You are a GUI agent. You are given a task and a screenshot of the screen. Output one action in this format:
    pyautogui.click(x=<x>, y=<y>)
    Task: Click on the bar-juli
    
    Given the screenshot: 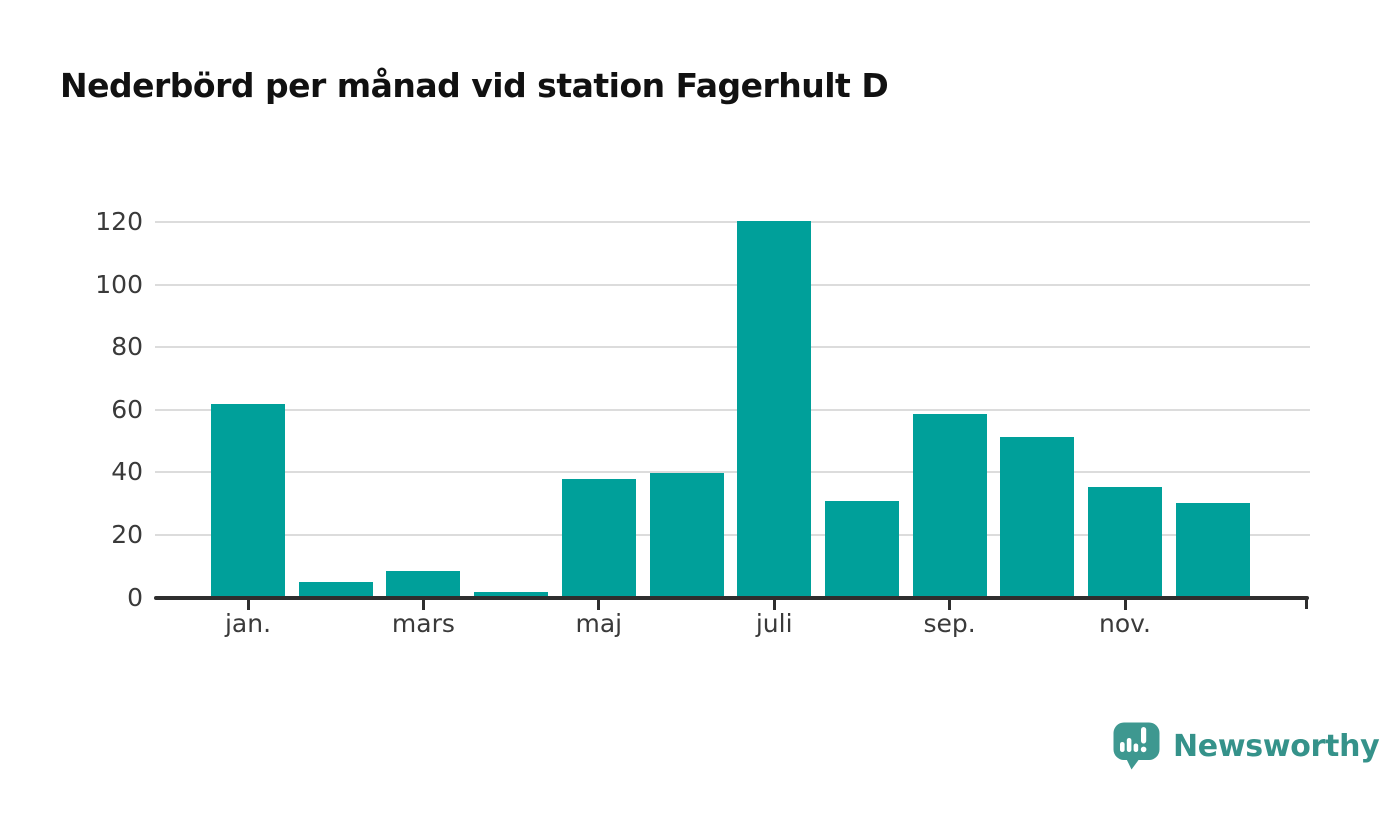 What is the action you would take?
    pyautogui.click(x=774, y=409)
    